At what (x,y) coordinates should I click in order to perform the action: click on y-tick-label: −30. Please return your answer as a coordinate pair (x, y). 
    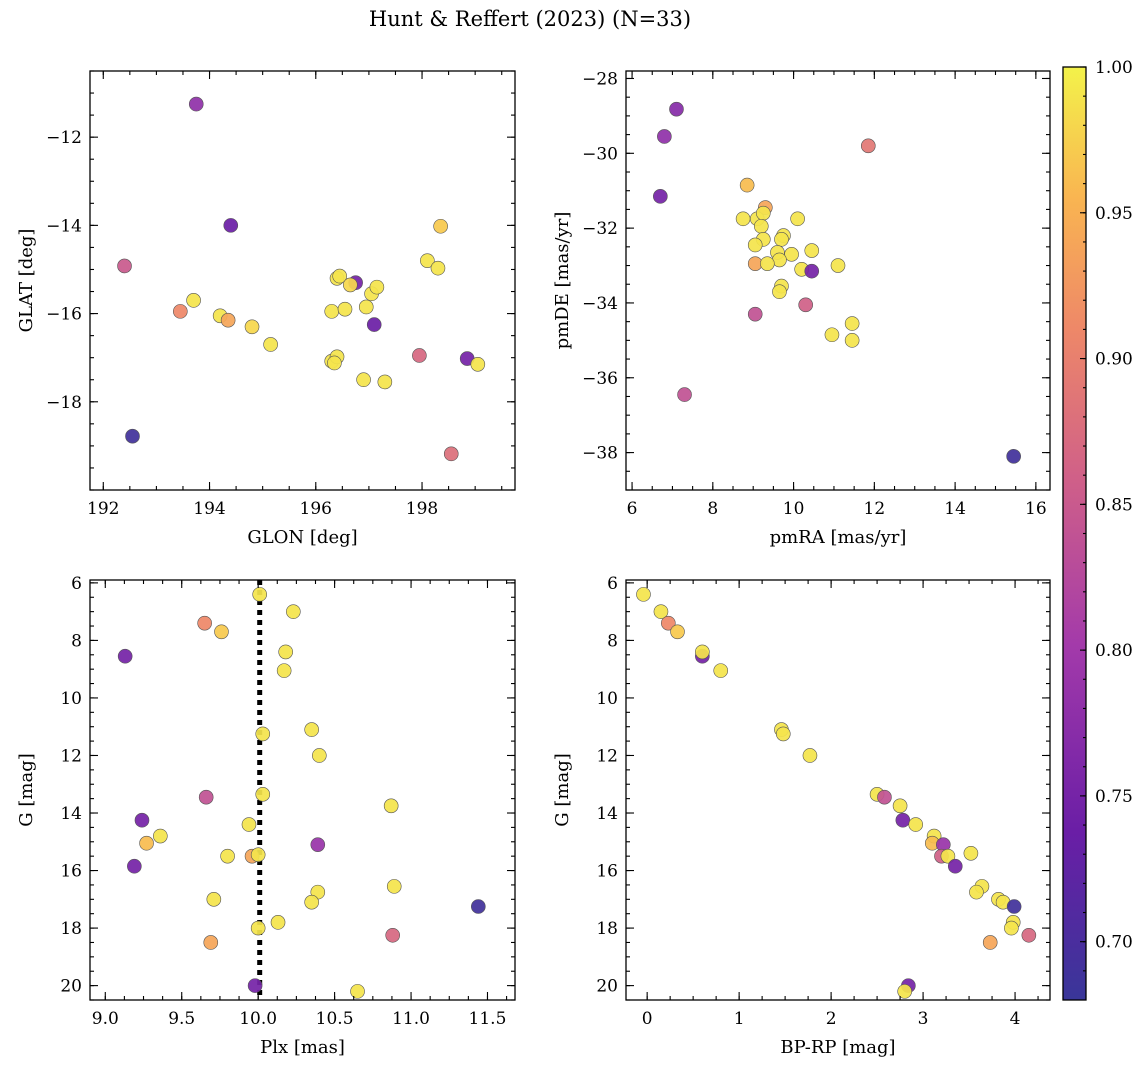
    Looking at the image, I should click on (600, 154).